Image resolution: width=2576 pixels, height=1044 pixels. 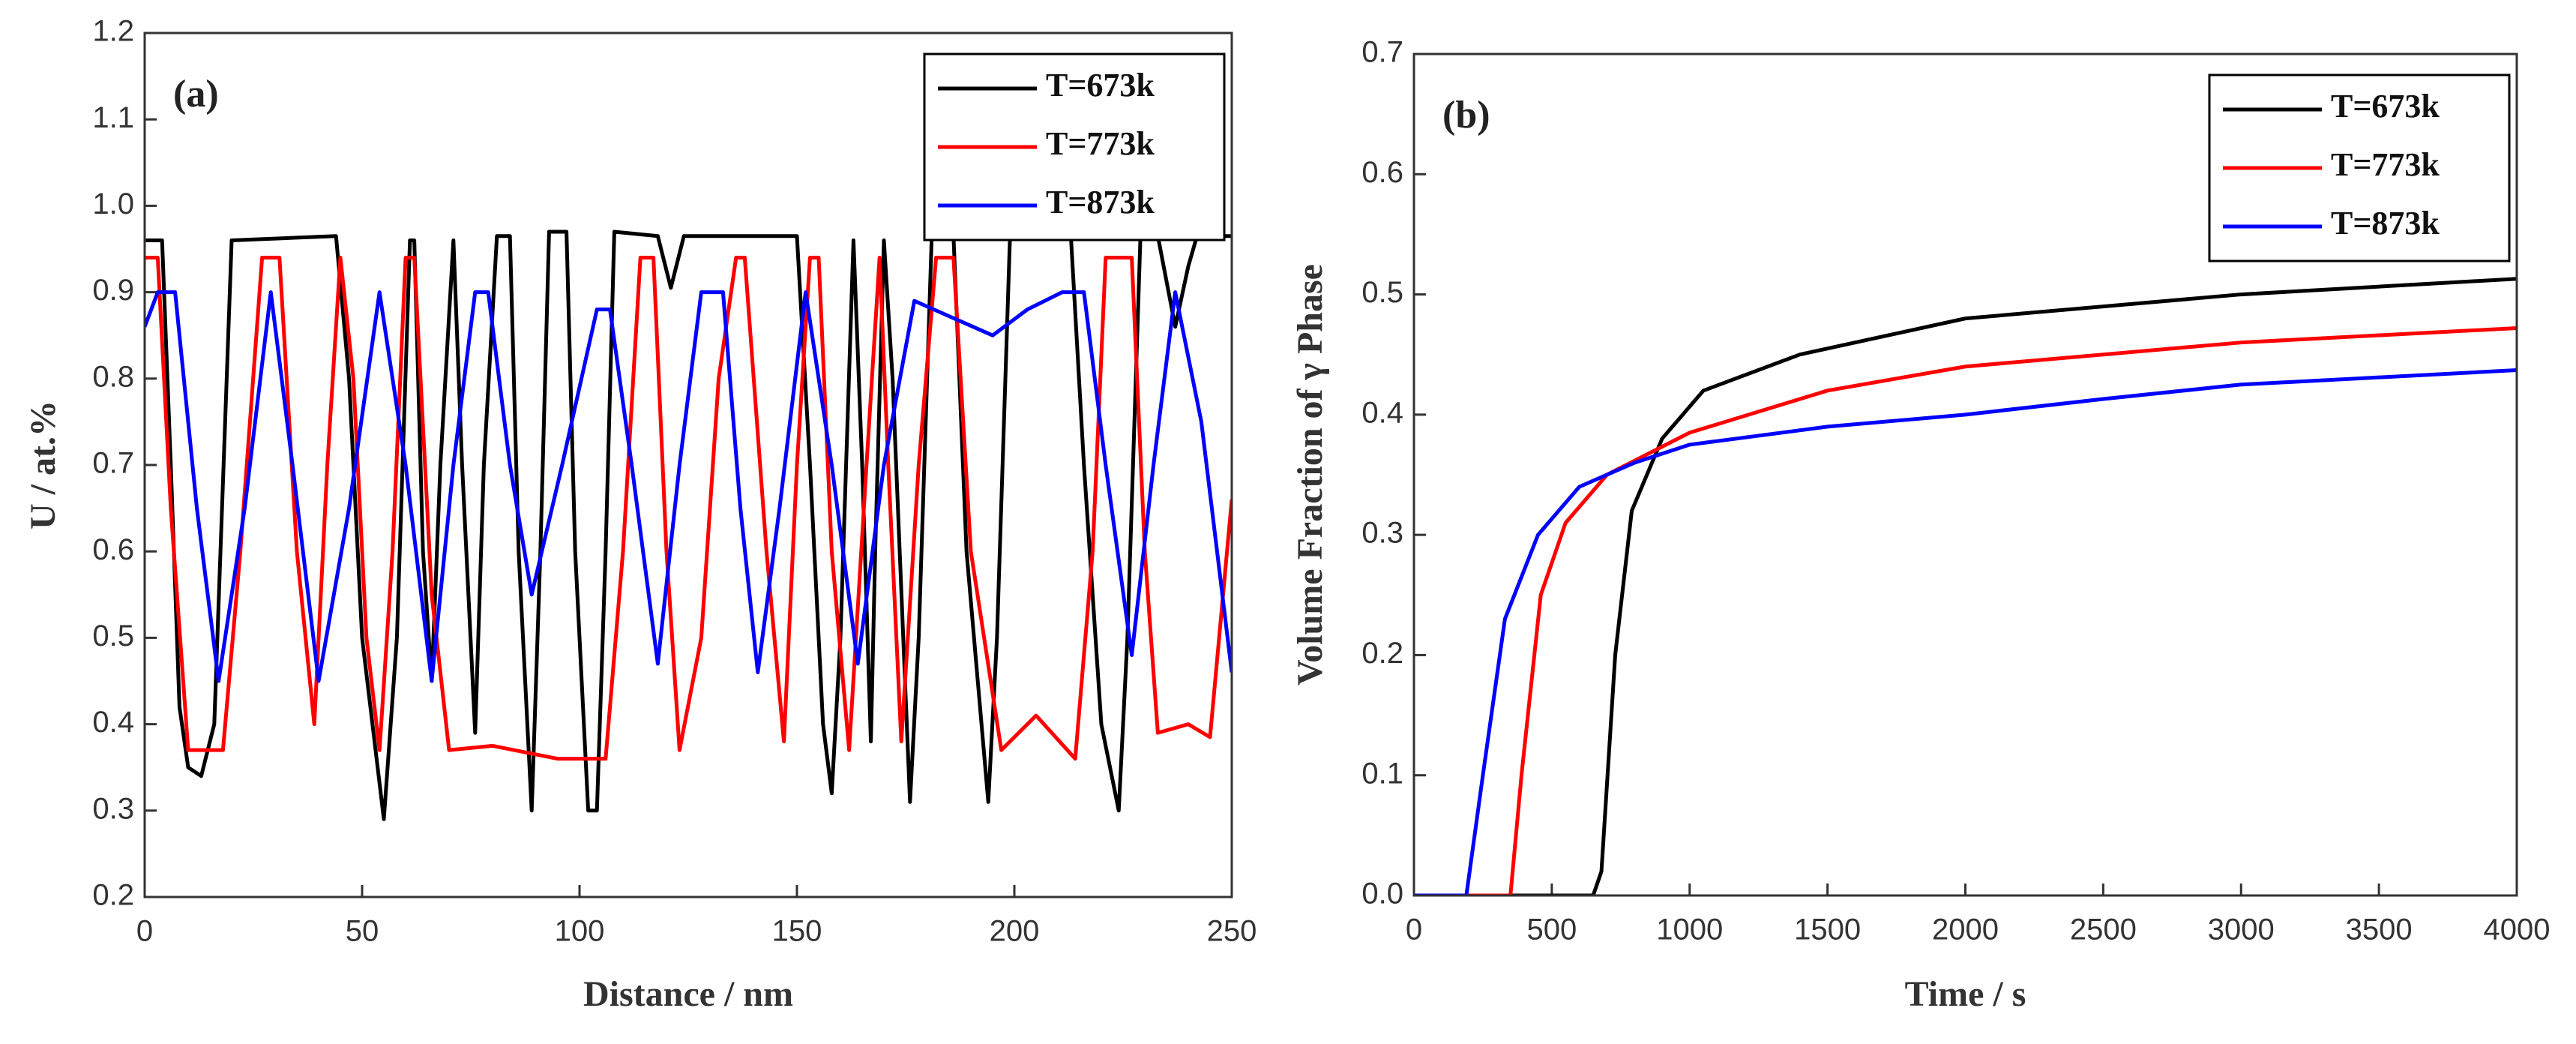 What do you see at coordinates (196, 94) in the screenshot?
I see `panel-label: (a)` at bounding box center [196, 94].